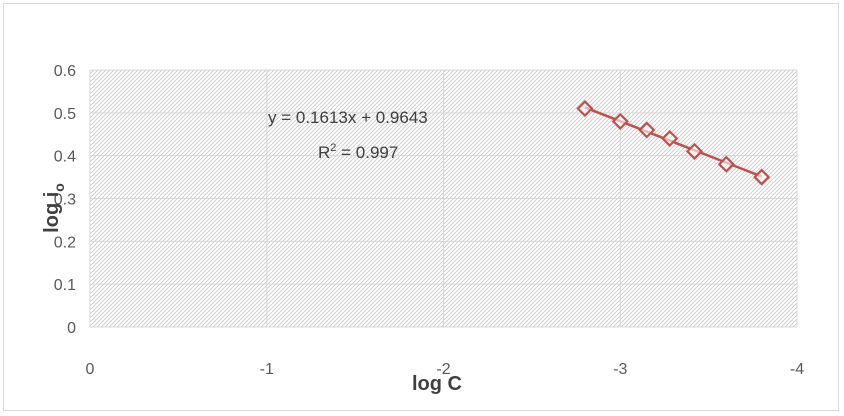 The width and height of the screenshot is (844, 416). I want to click on x-tick-label: -4, so click(797, 369).